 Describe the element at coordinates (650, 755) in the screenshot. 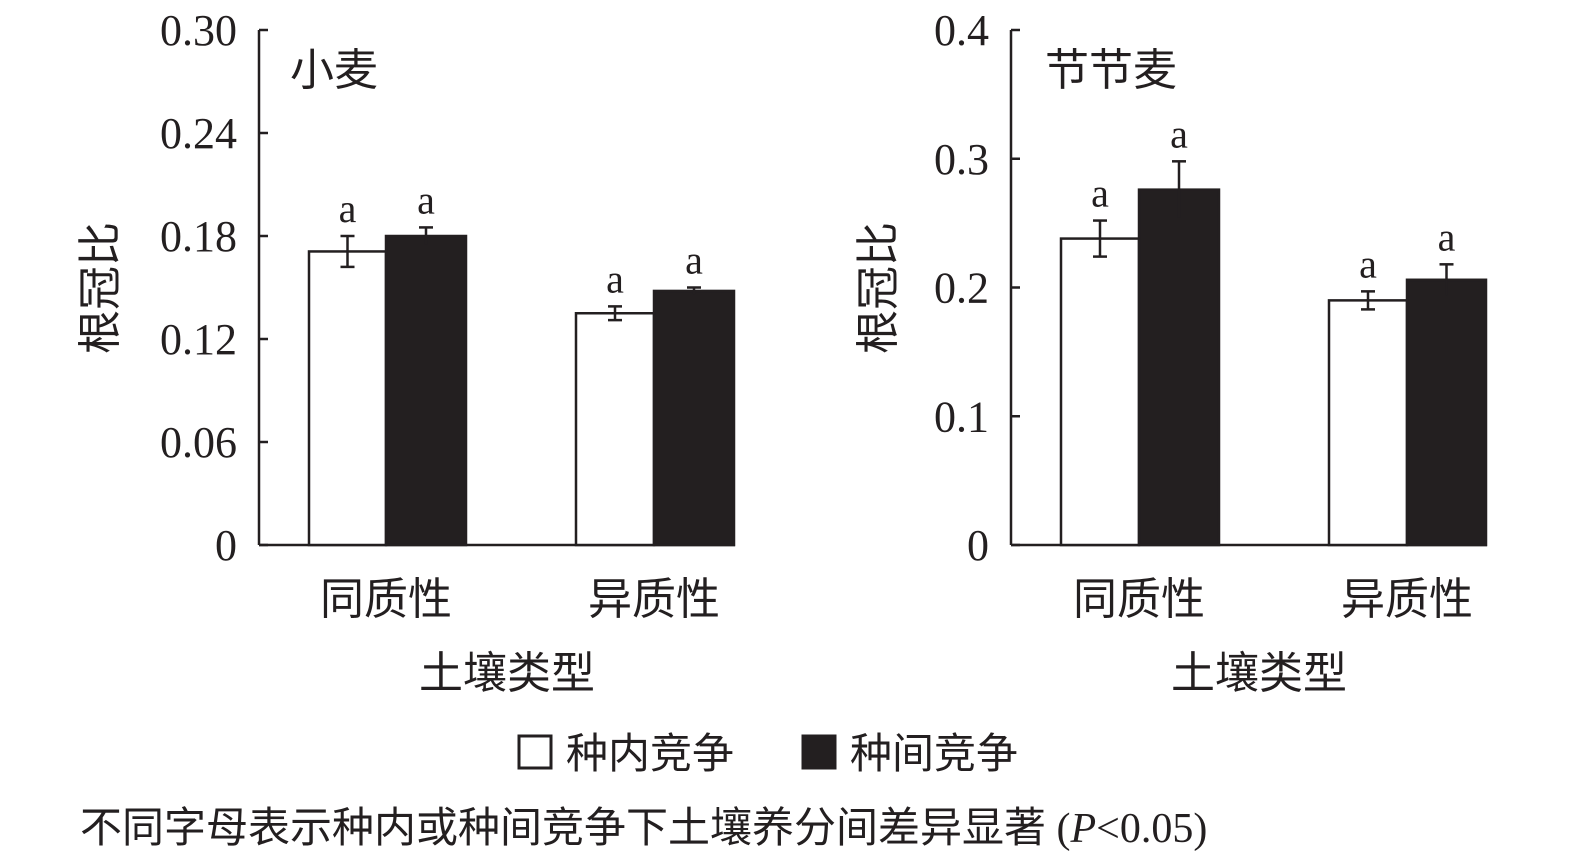

I see `legend-label-intraspecific: 种内竞争` at that location.